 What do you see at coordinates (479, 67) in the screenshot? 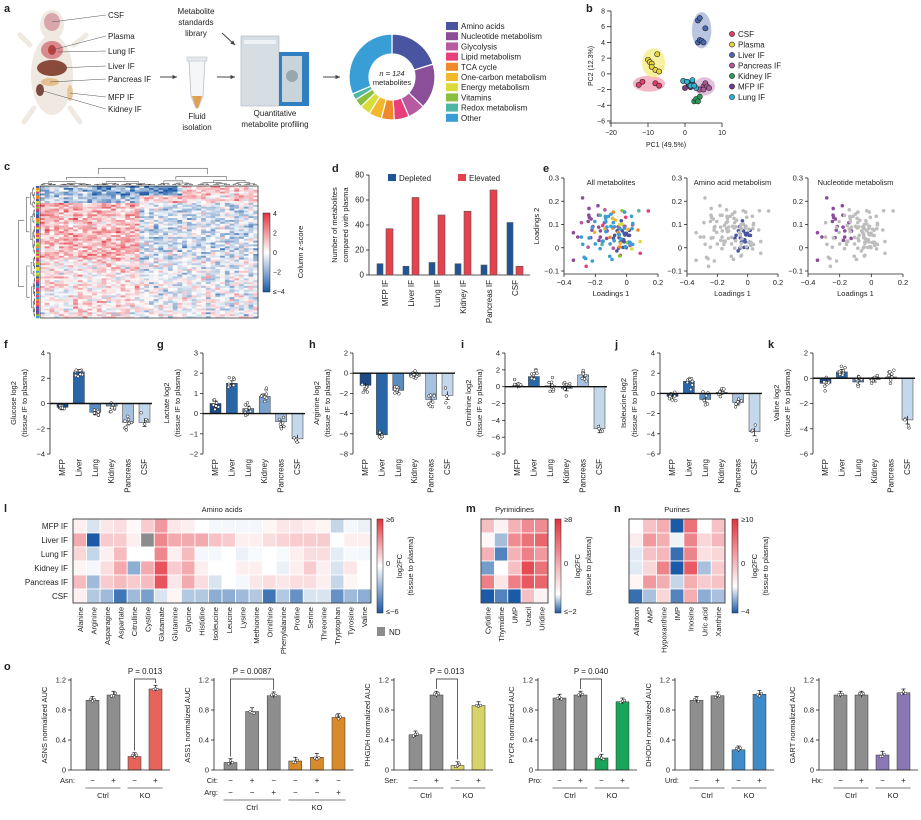
I see `legend-label: TCA cycle` at bounding box center [479, 67].